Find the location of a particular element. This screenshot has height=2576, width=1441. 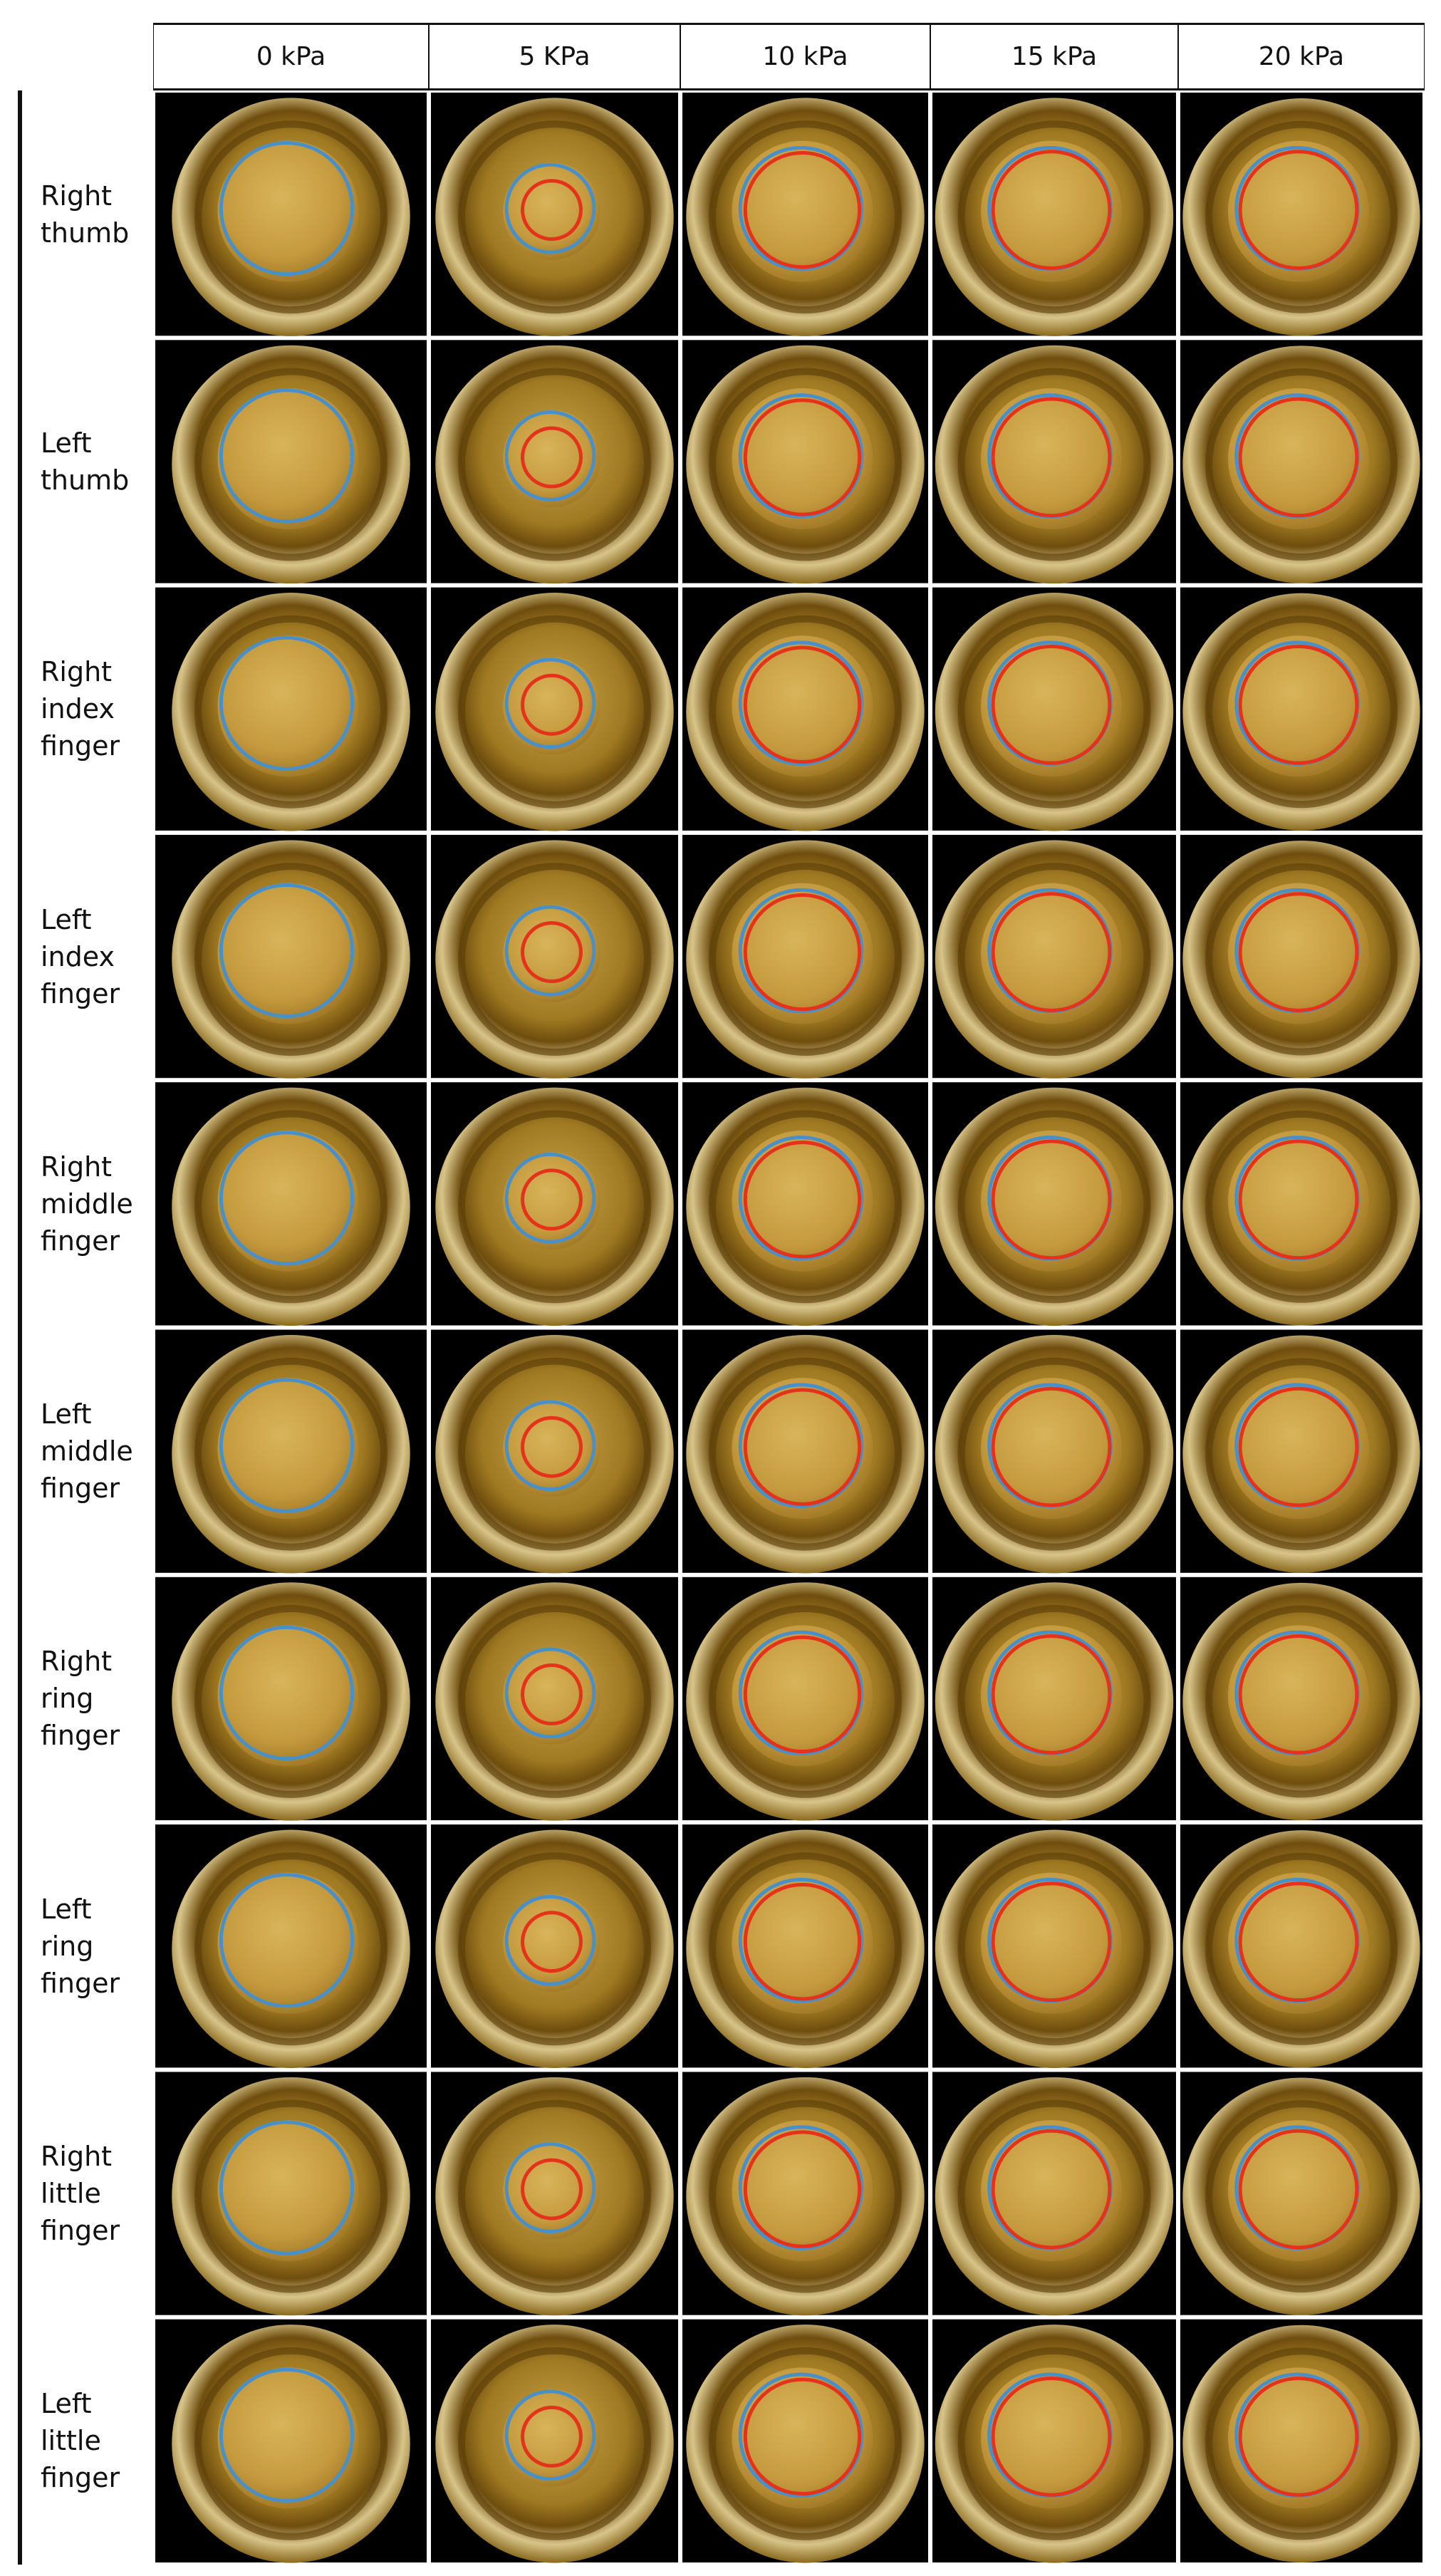

row-label: Right ring finger is located at coordinates (87, 1699).